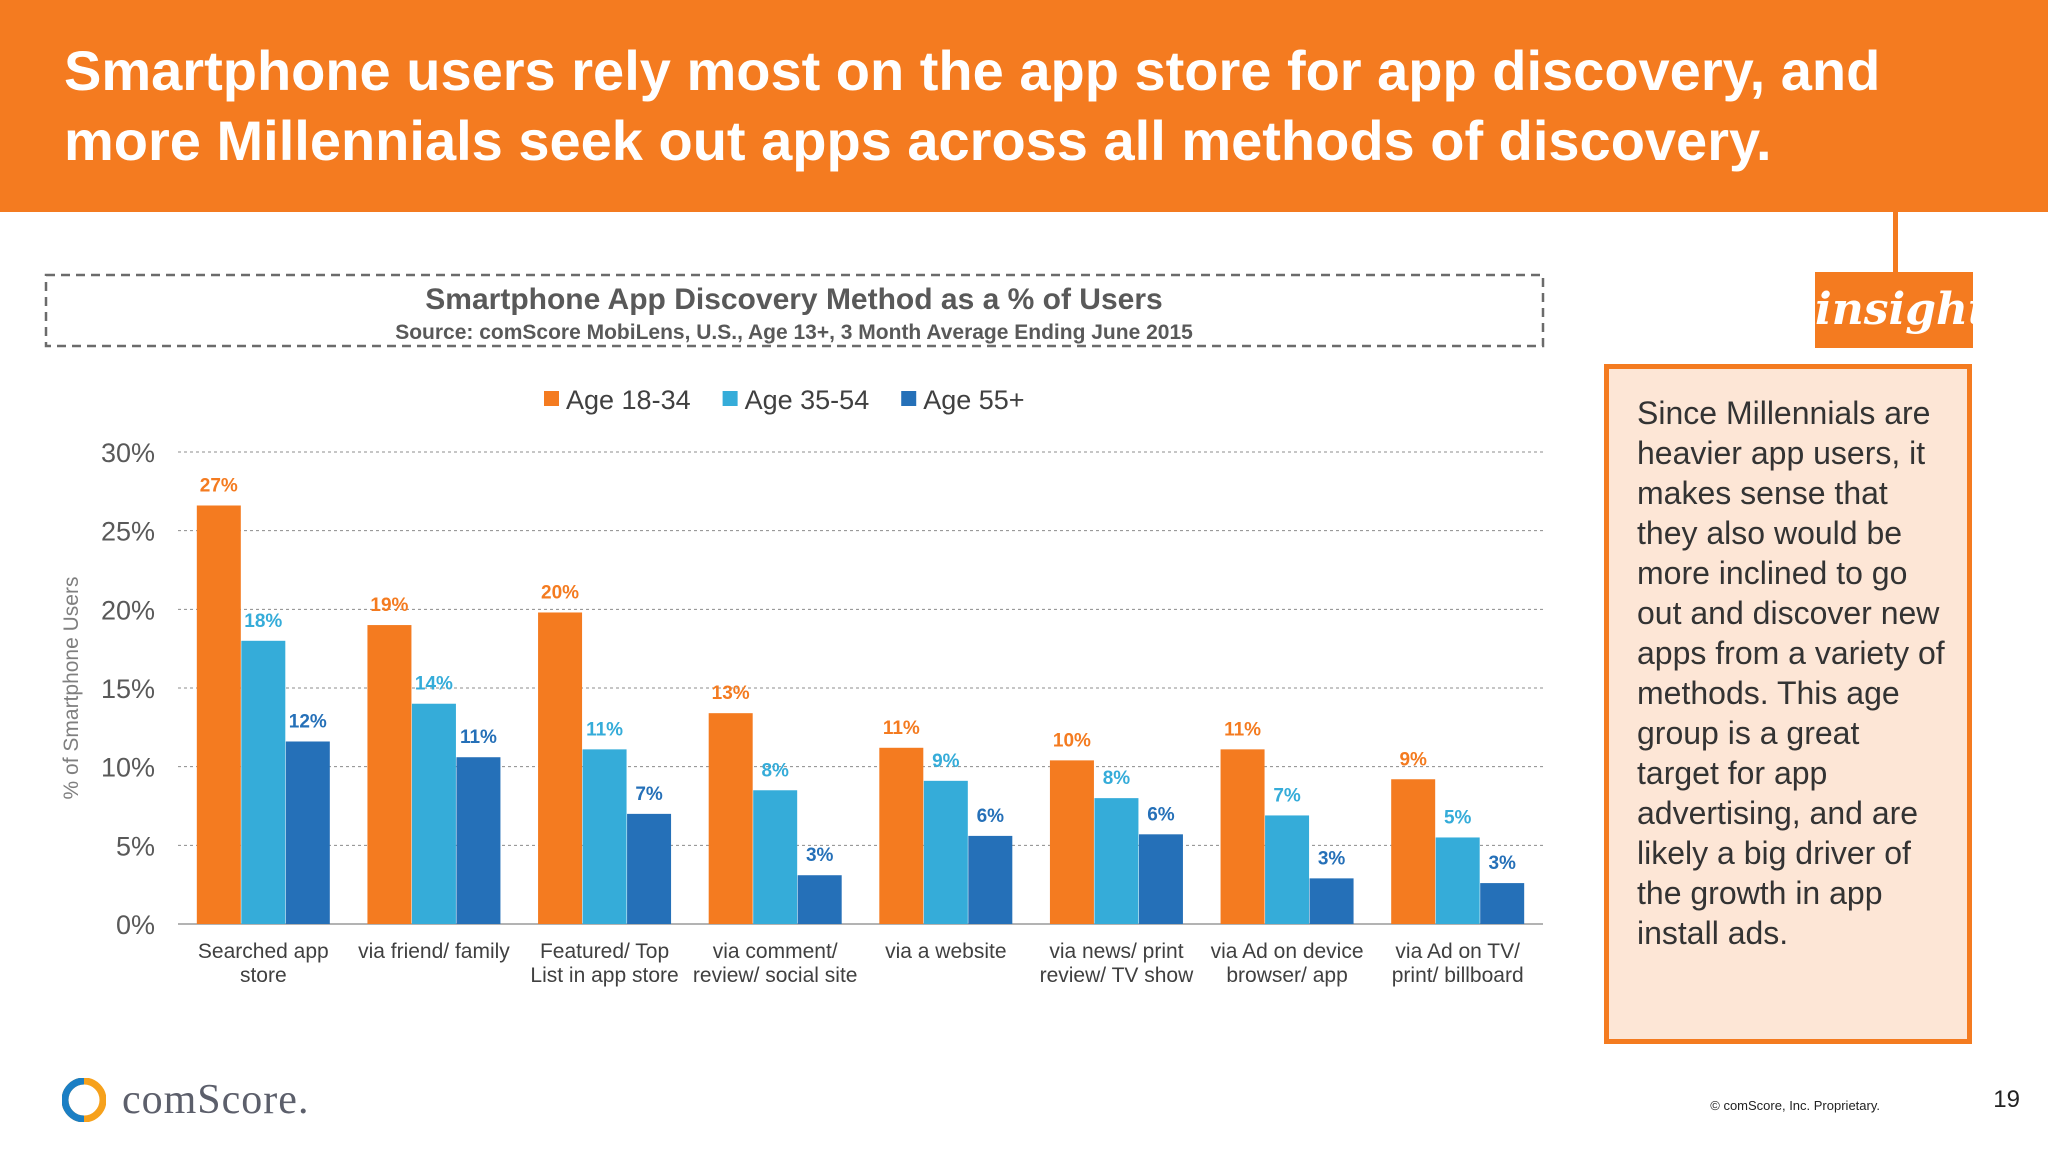  I want to click on page-number: 19, so click(2006, 1099).